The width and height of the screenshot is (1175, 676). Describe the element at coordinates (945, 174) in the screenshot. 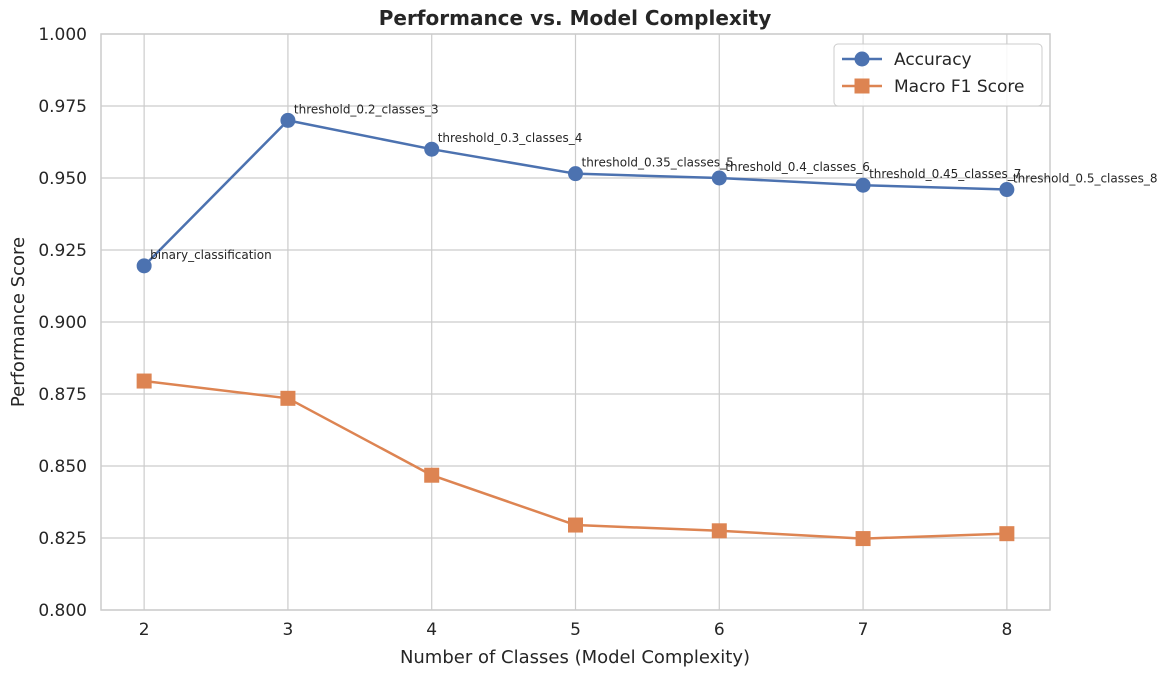

I see `point-annotation: threshold_0.45_classes_7` at that location.